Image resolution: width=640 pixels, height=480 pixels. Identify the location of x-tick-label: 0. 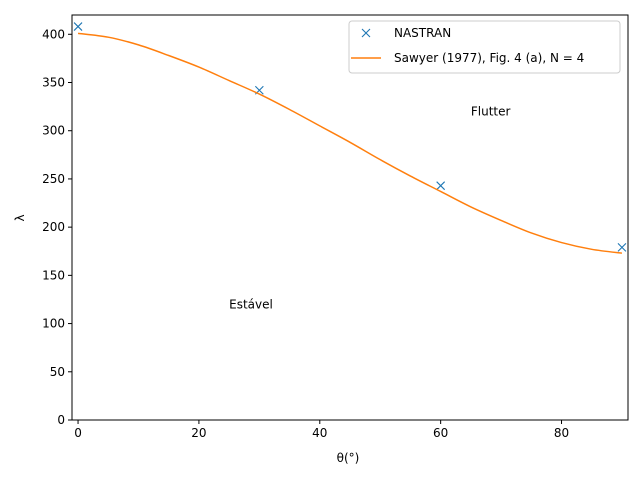
(78, 433).